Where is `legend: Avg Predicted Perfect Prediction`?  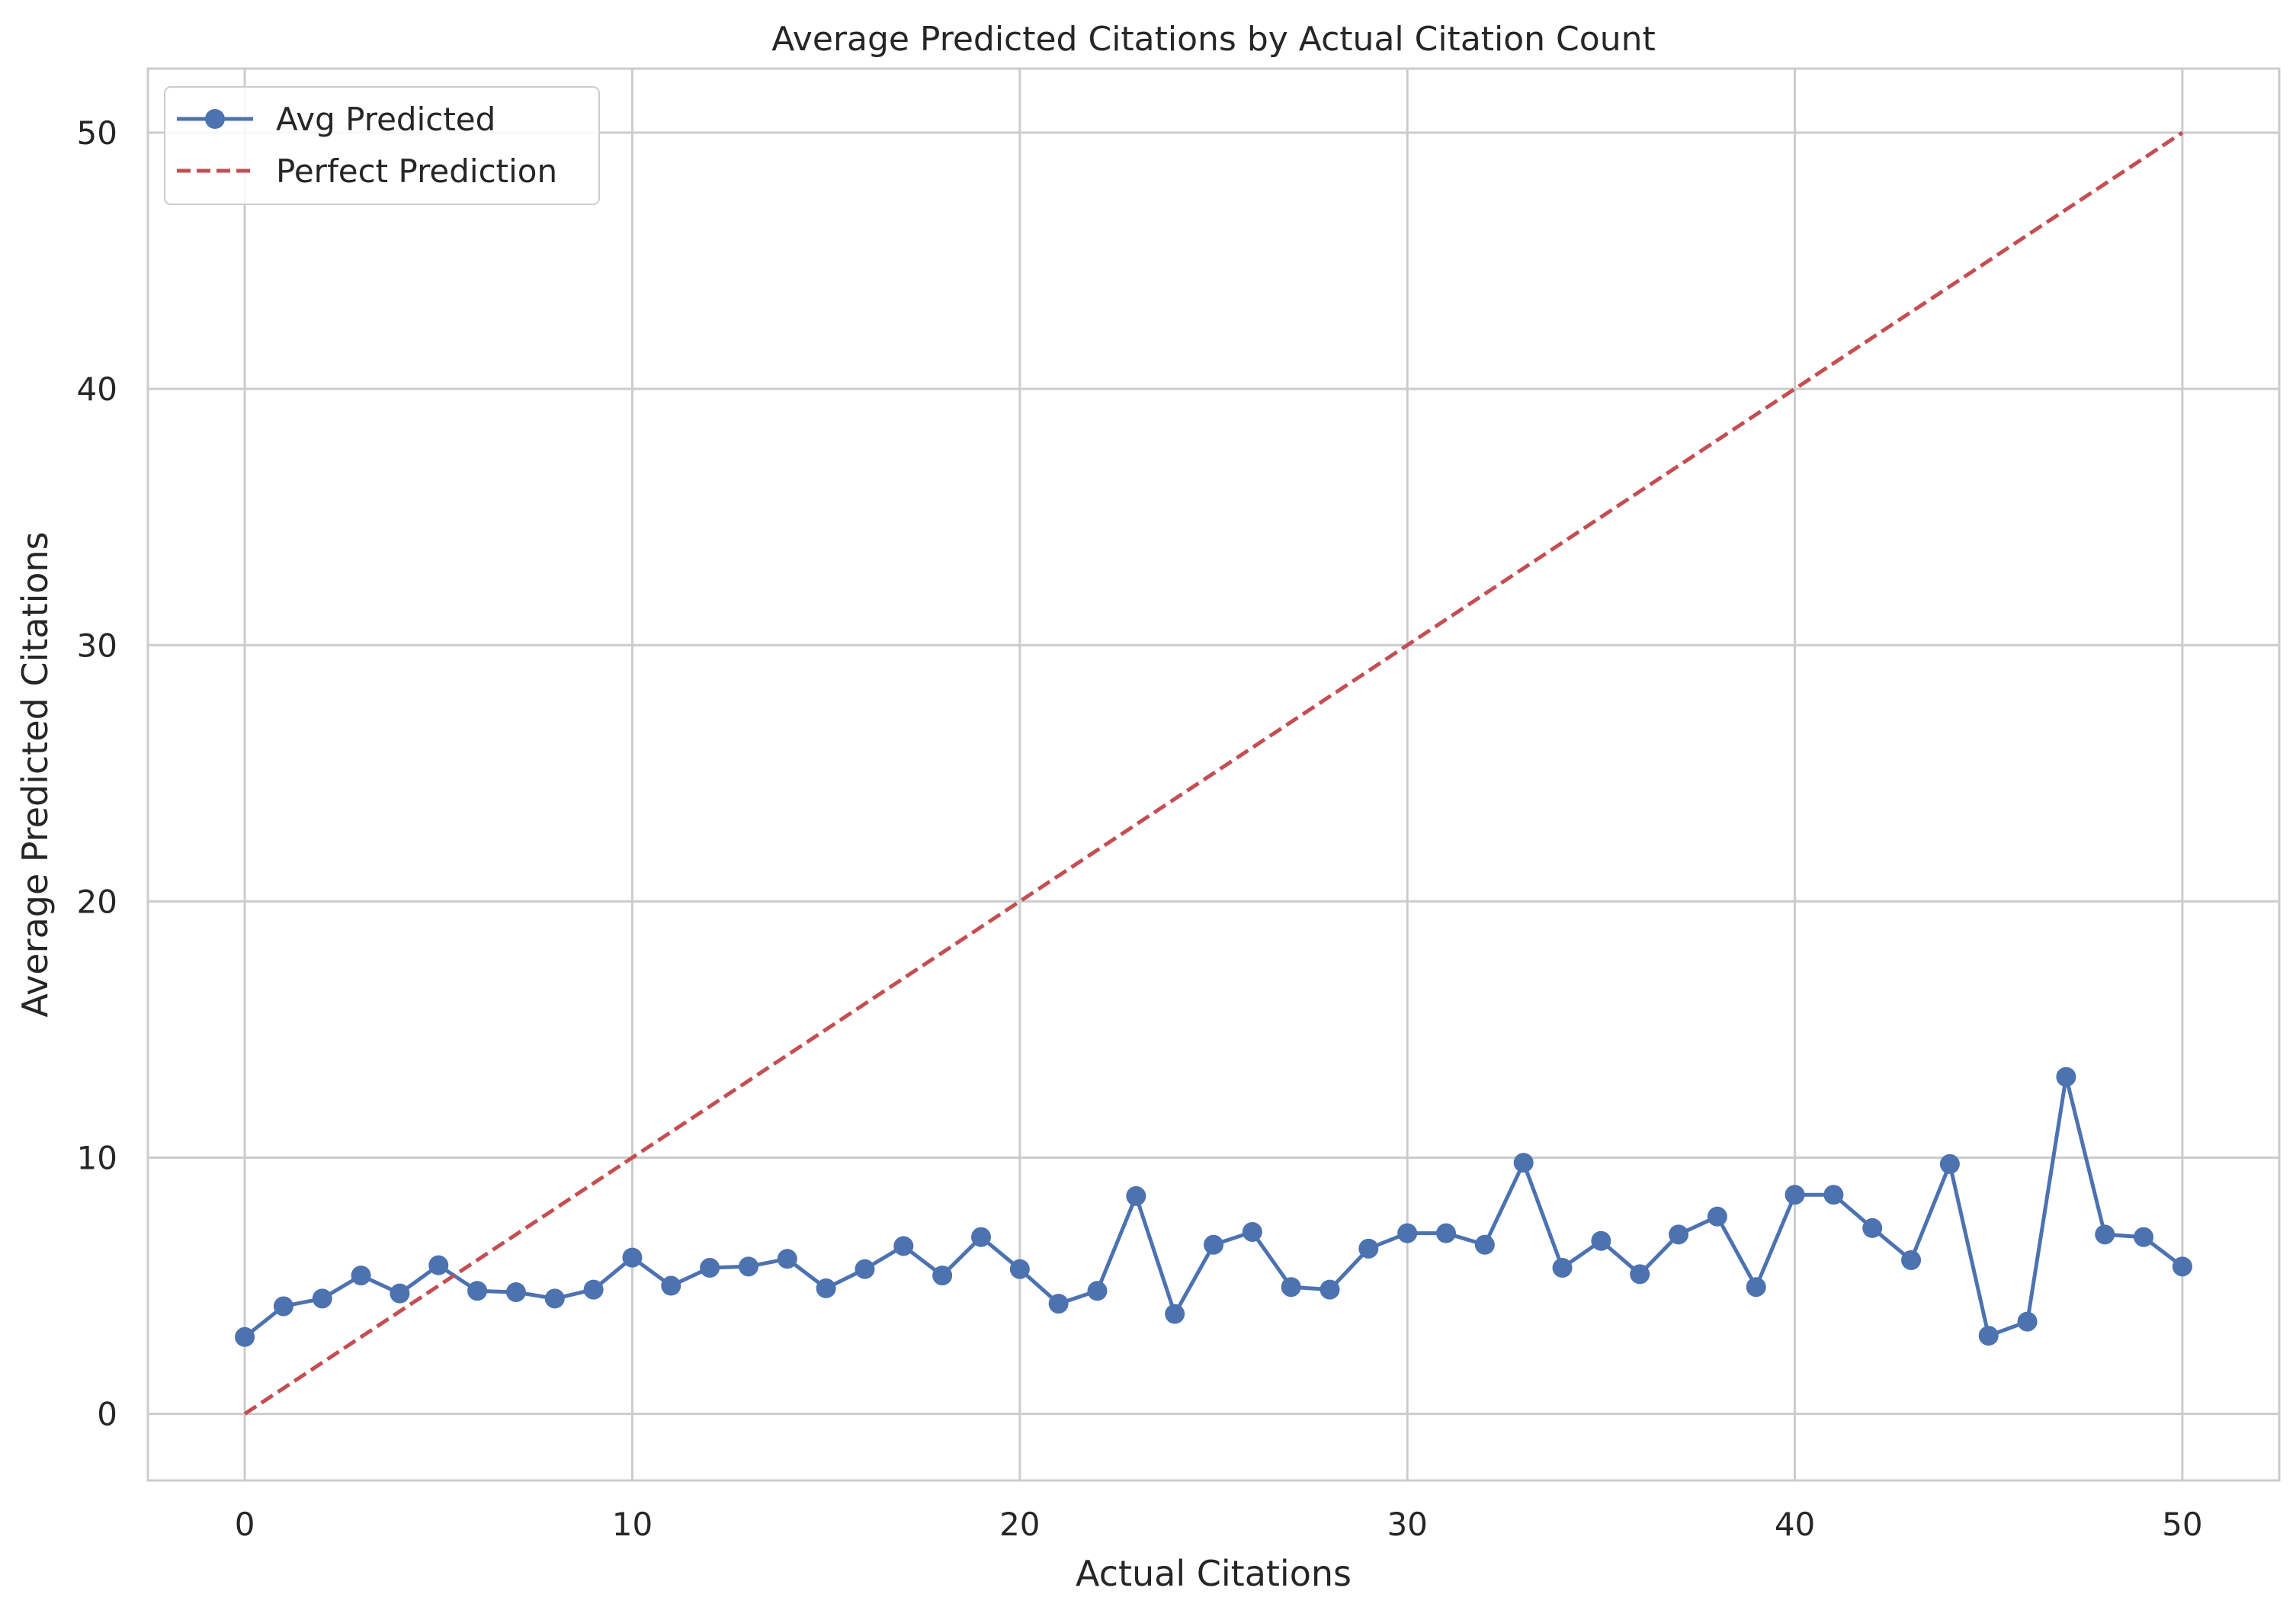 legend: Avg Predicted Perfect Prediction is located at coordinates (382, 145).